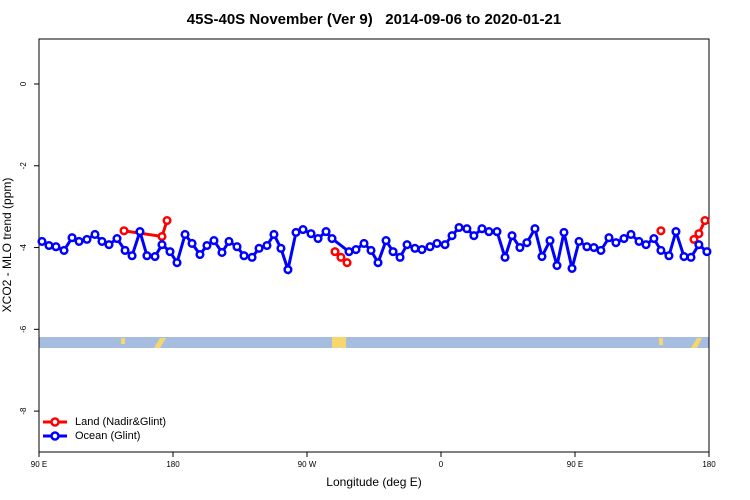 This screenshot has width=750, height=500. I want to click on y-tick-label: -6, so click(23, 329).